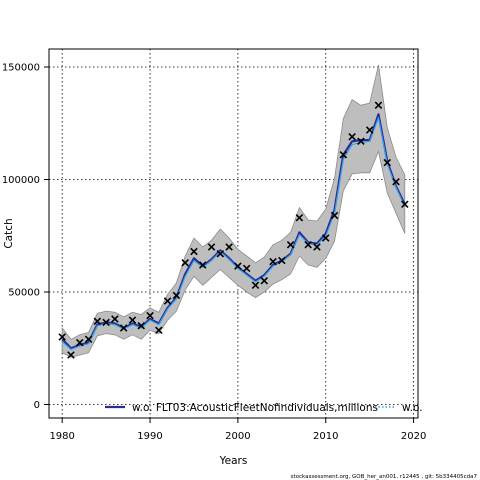 The width and height of the screenshot is (480, 480). Describe the element at coordinates (237, 436) in the screenshot. I see `x-tick-label: 2000` at that location.